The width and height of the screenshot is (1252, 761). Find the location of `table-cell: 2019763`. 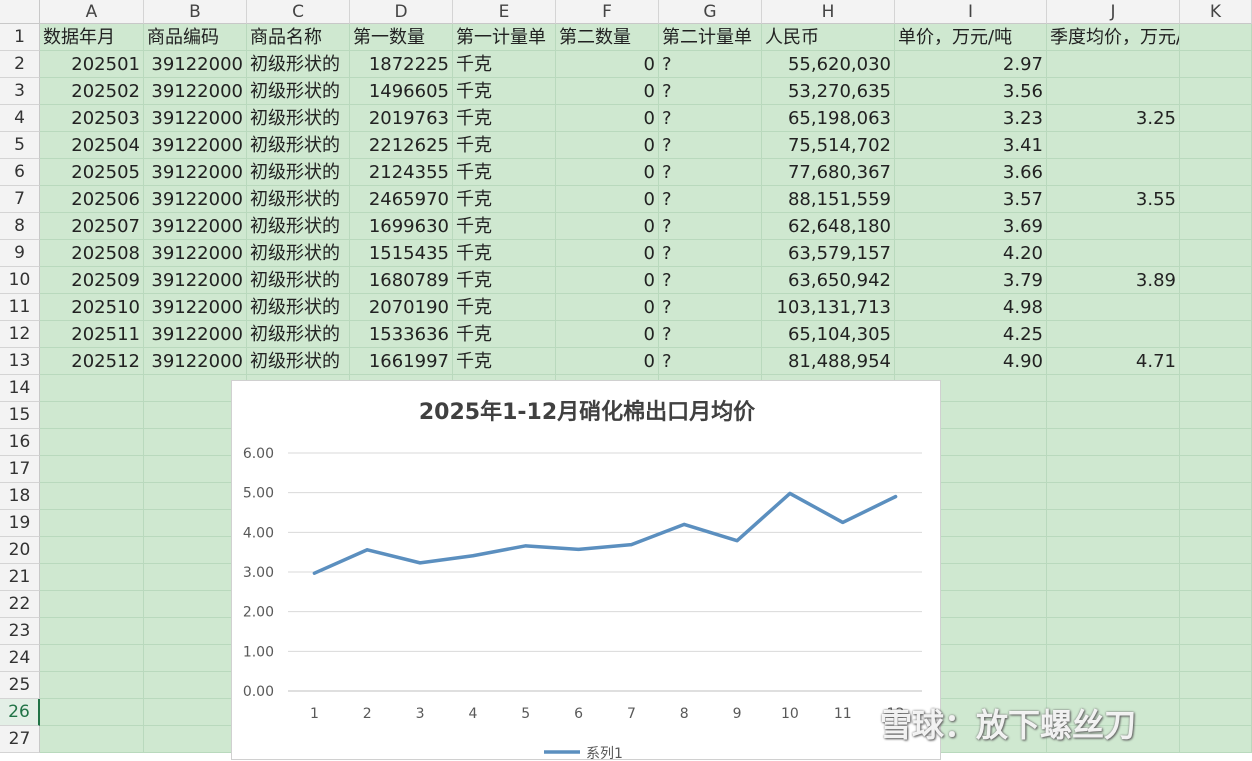

table-cell: 2019763 is located at coordinates (401, 118).